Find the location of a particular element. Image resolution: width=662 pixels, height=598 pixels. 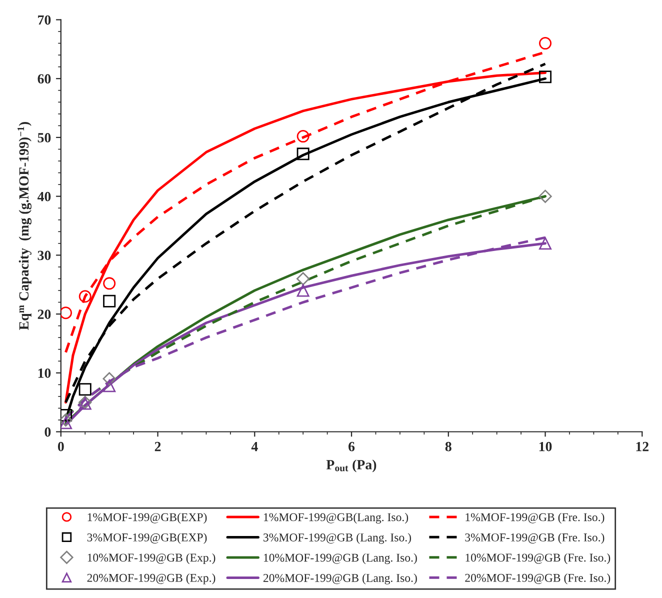

y-tick-label: 50 is located at coordinates (44, 137).